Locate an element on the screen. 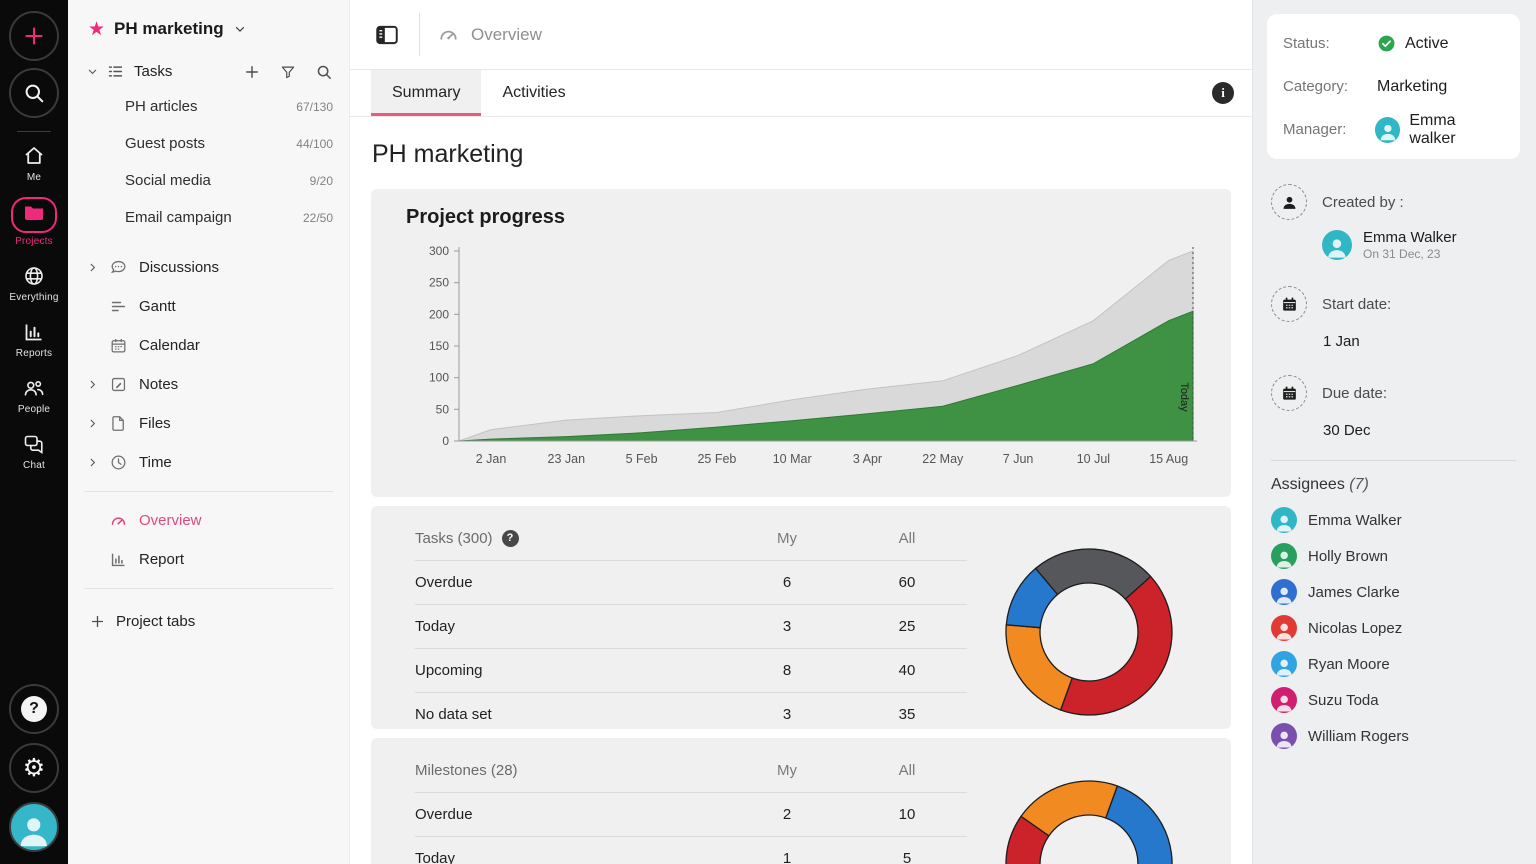  task-list-item: PH articles 67/130 is located at coordinates (208, 106).